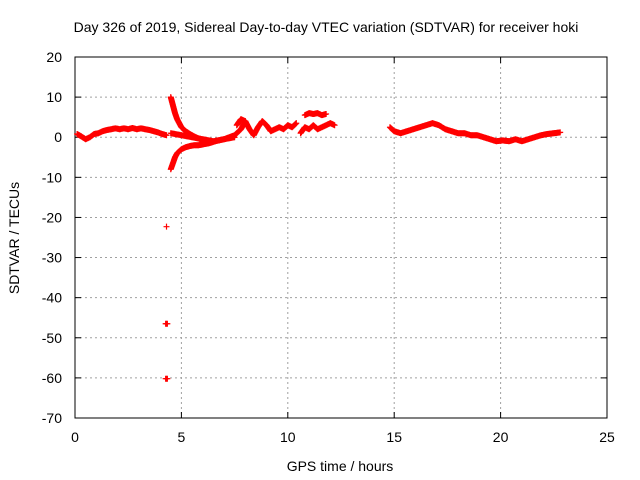 Image resolution: width=640 pixels, height=480 pixels. What do you see at coordinates (288, 437) in the screenshot?
I see `x-tick-label: 10` at bounding box center [288, 437].